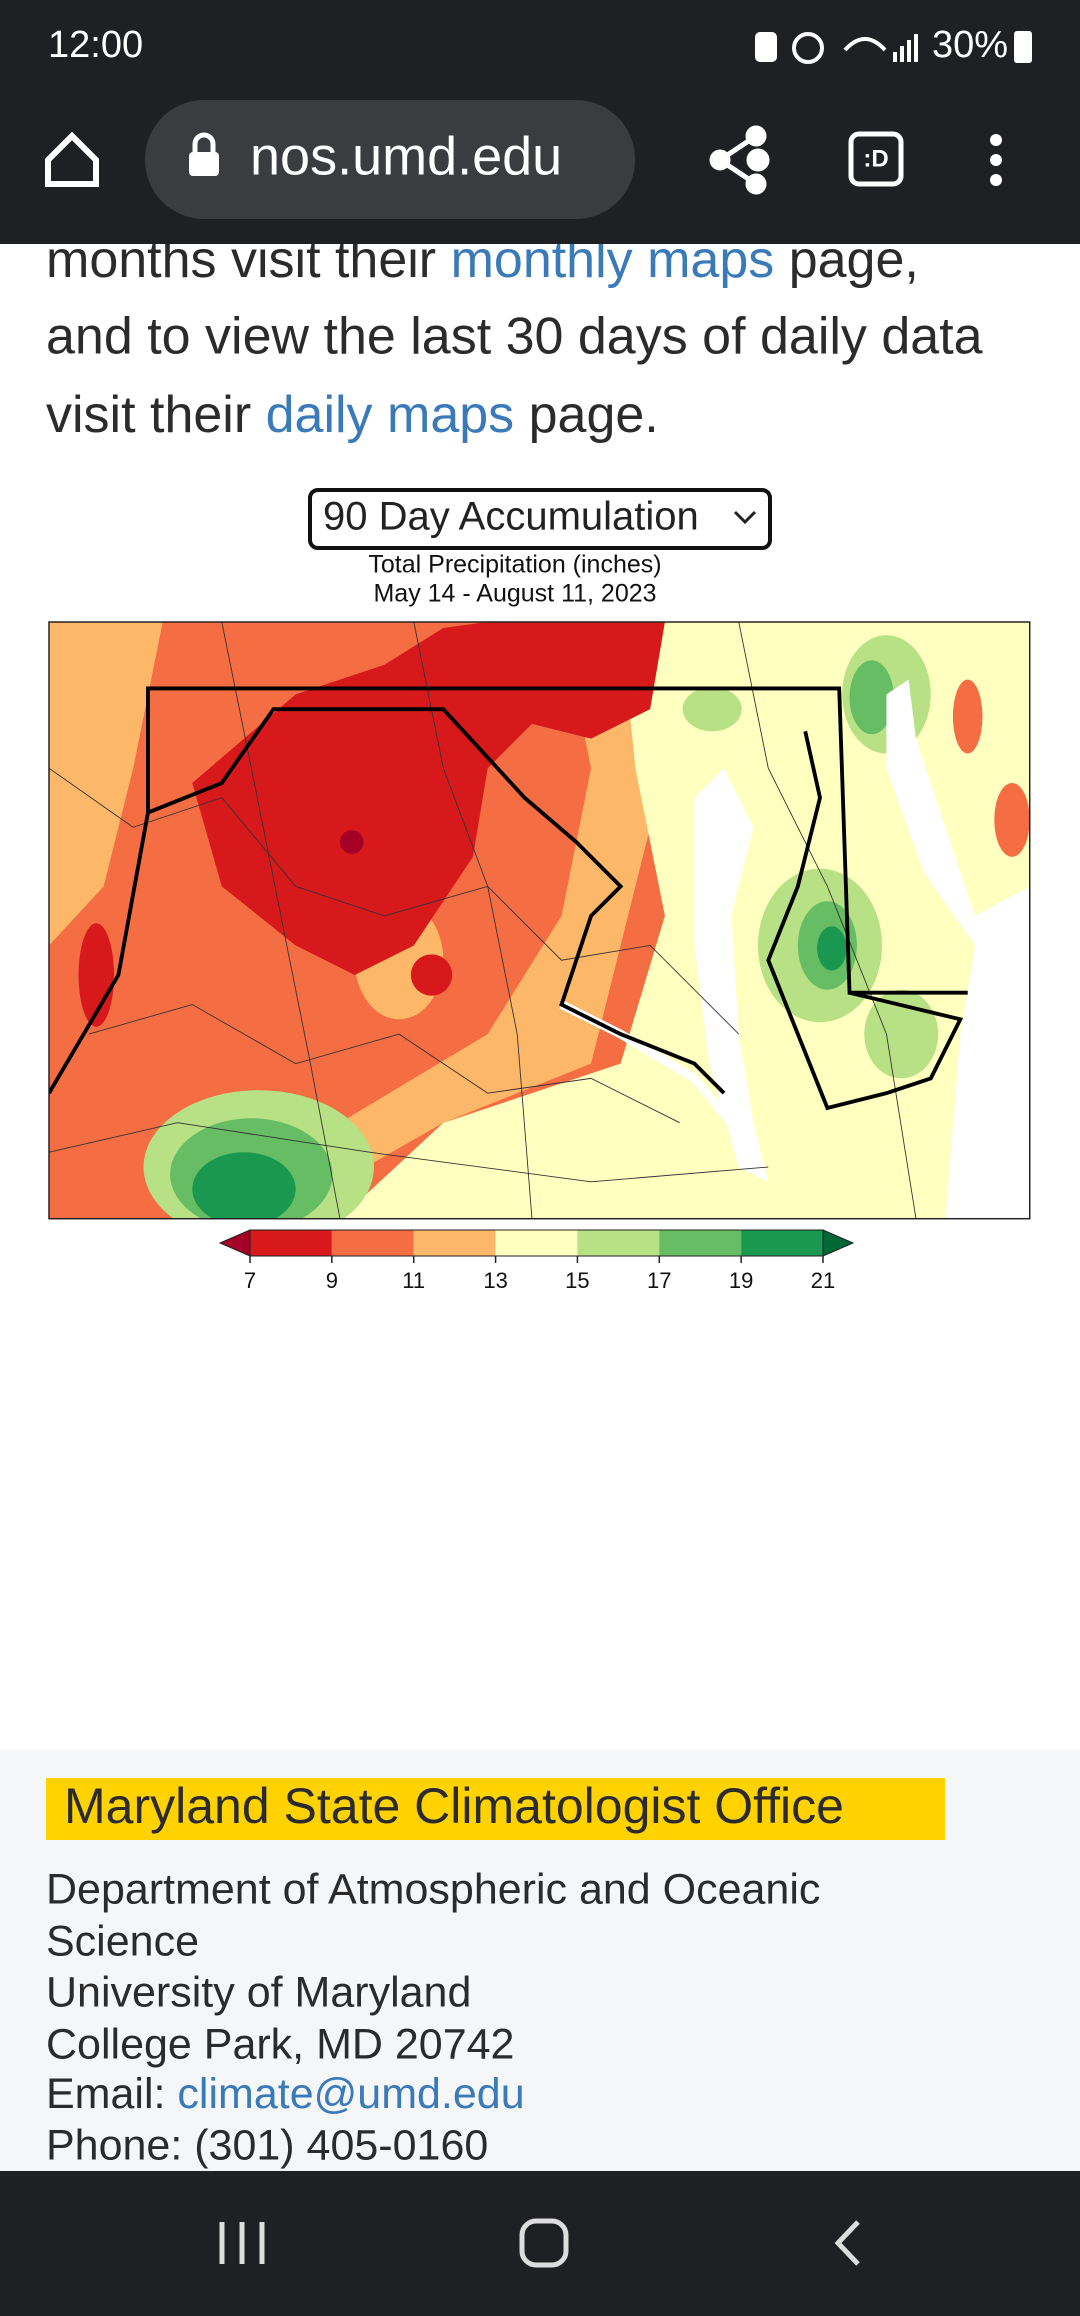 The height and width of the screenshot is (2316, 1080). Describe the element at coordinates (413, 1280) in the screenshot. I see `colorbar-tick-label: 11` at that location.